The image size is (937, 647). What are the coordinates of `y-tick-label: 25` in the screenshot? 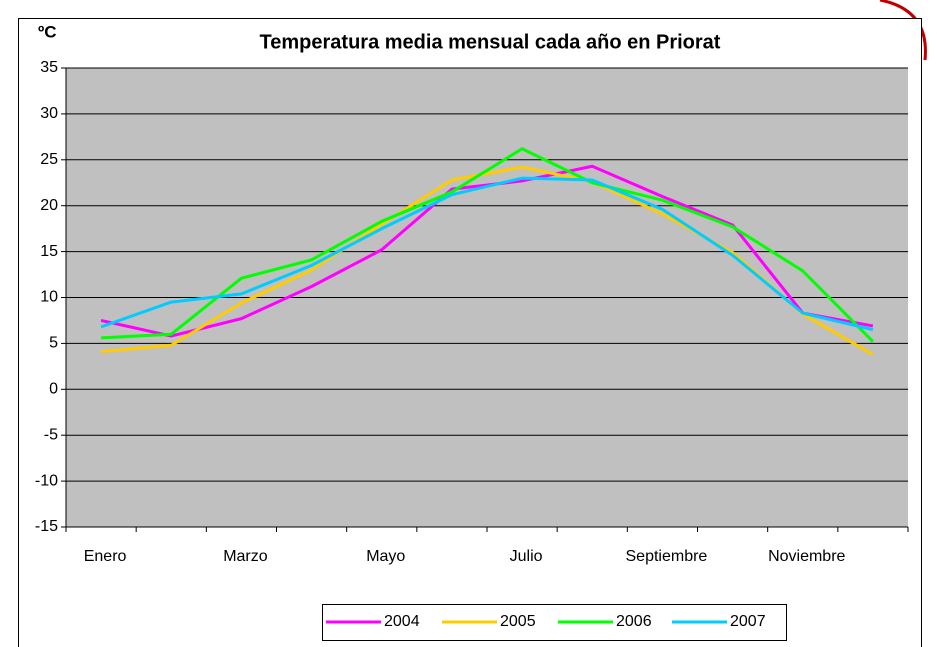 It's located at (49, 159).